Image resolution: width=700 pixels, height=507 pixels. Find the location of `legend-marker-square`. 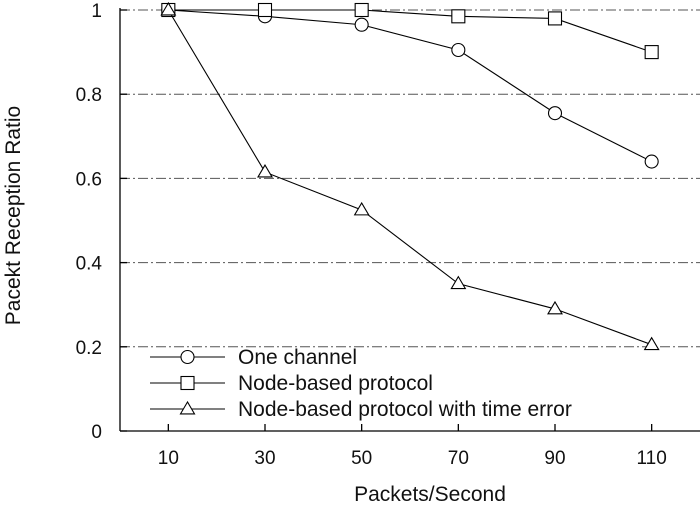

legend-marker-square is located at coordinates (187, 383).